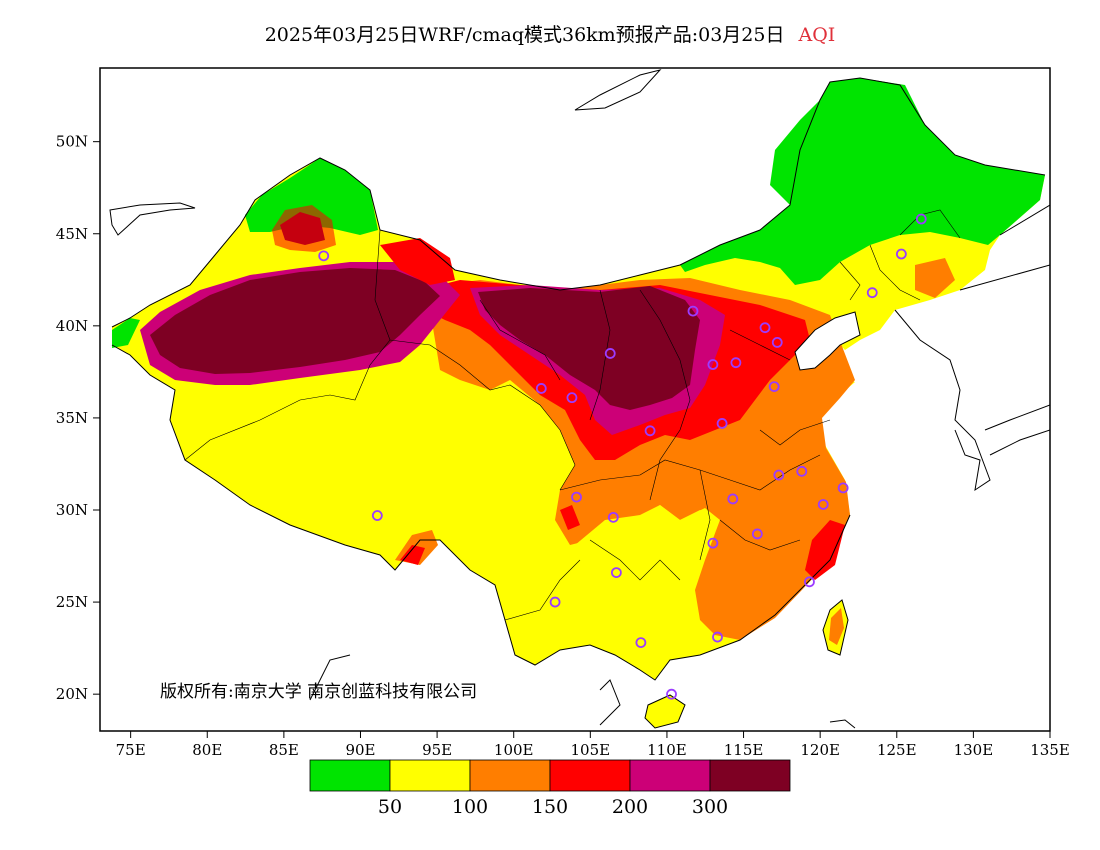 The width and height of the screenshot is (1100, 850). What do you see at coordinates (72, 234) in the screenshot?
I see `lat-tick-label: 45N` at bounding box center [72, 234].